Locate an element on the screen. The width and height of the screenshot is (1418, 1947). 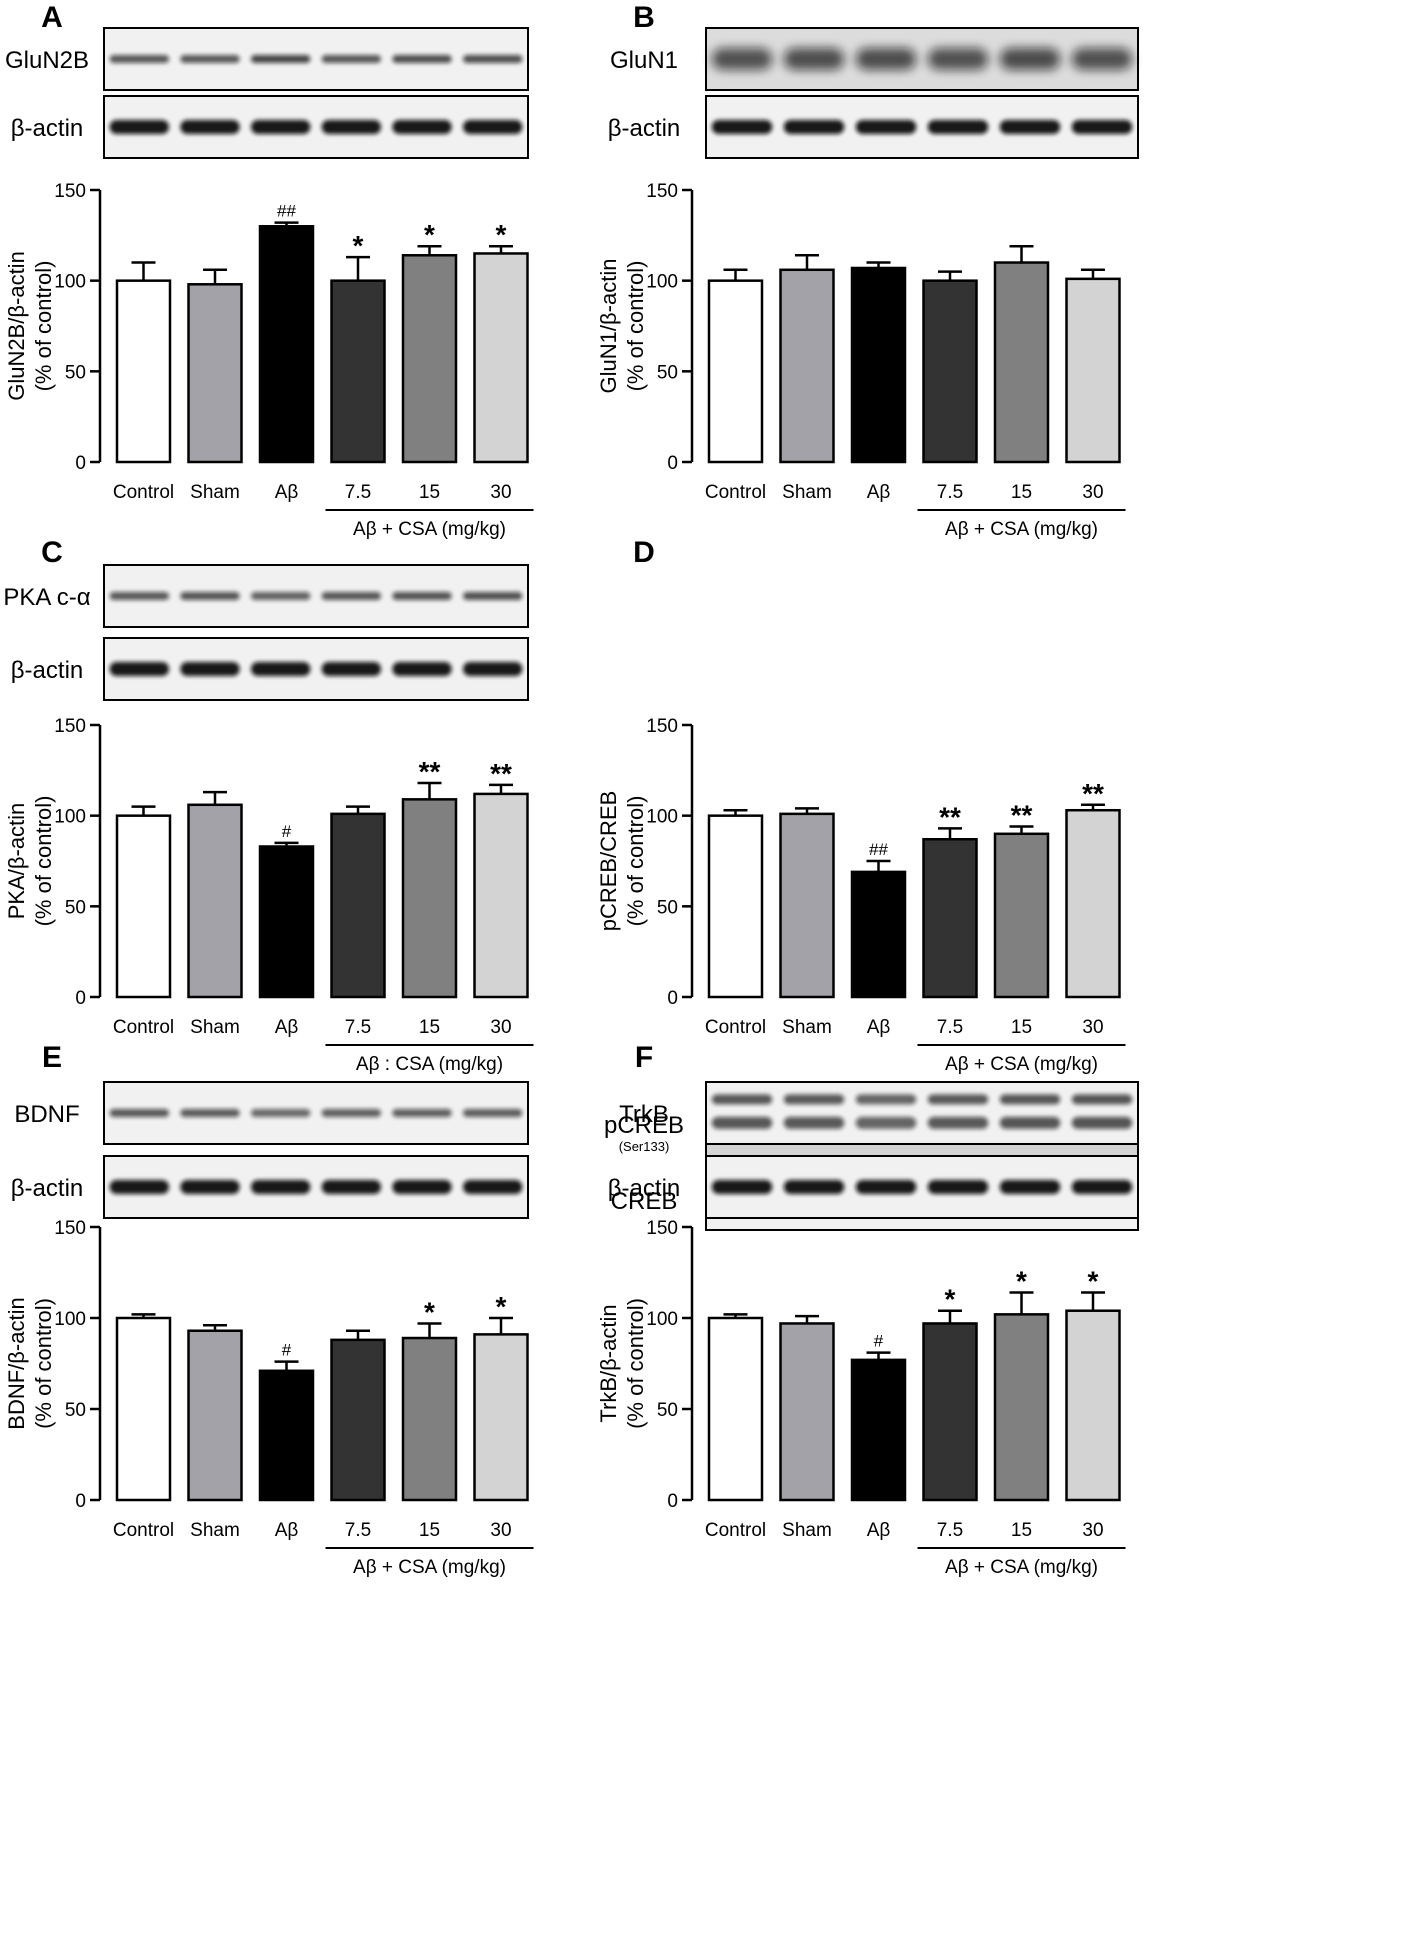
blot-strip-0: TrkB is located at coordinates (879, 1113).